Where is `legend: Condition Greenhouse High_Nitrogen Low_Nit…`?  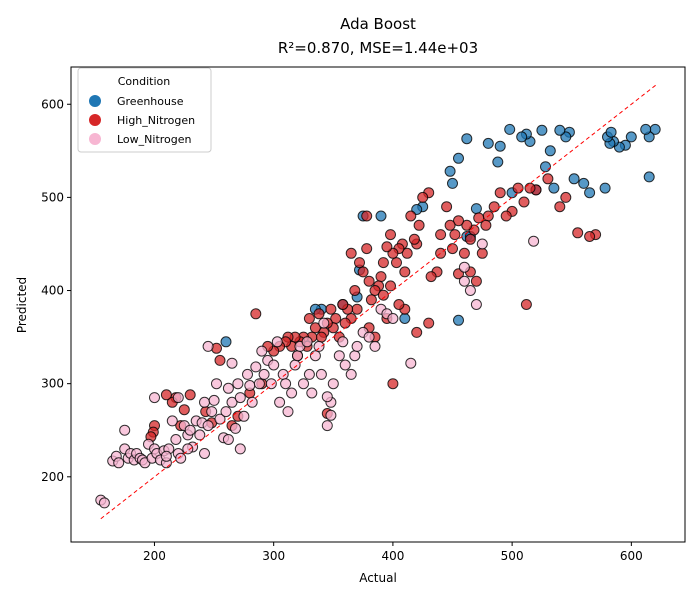
legend: Condition Greenhouse High_Nitrogen Low_Nit… is located at coordinates (144, 110).